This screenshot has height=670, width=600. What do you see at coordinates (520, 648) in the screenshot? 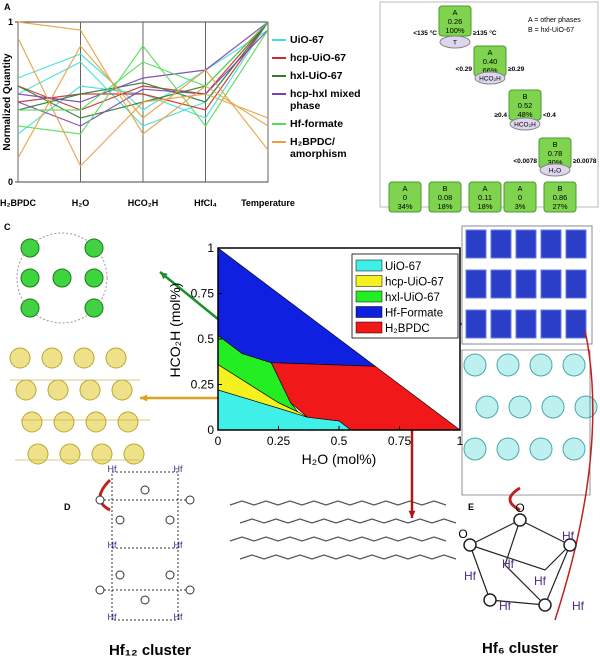
I see `cluster-caption: Hf₆ cluster` at bounding box center [520, 648].